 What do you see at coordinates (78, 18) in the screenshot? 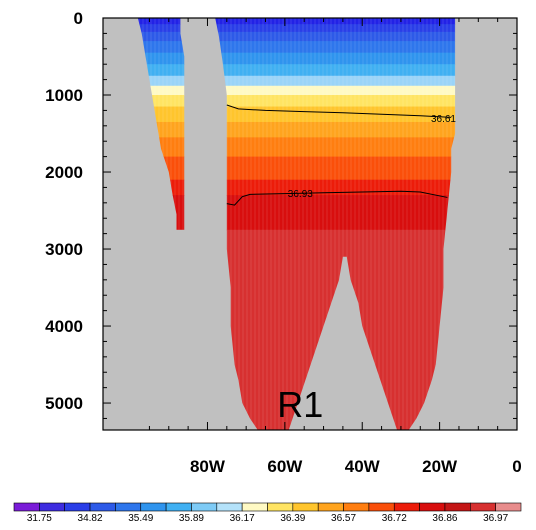
I see `y-tick-label-0: 0` at bounding box center [78, 18].